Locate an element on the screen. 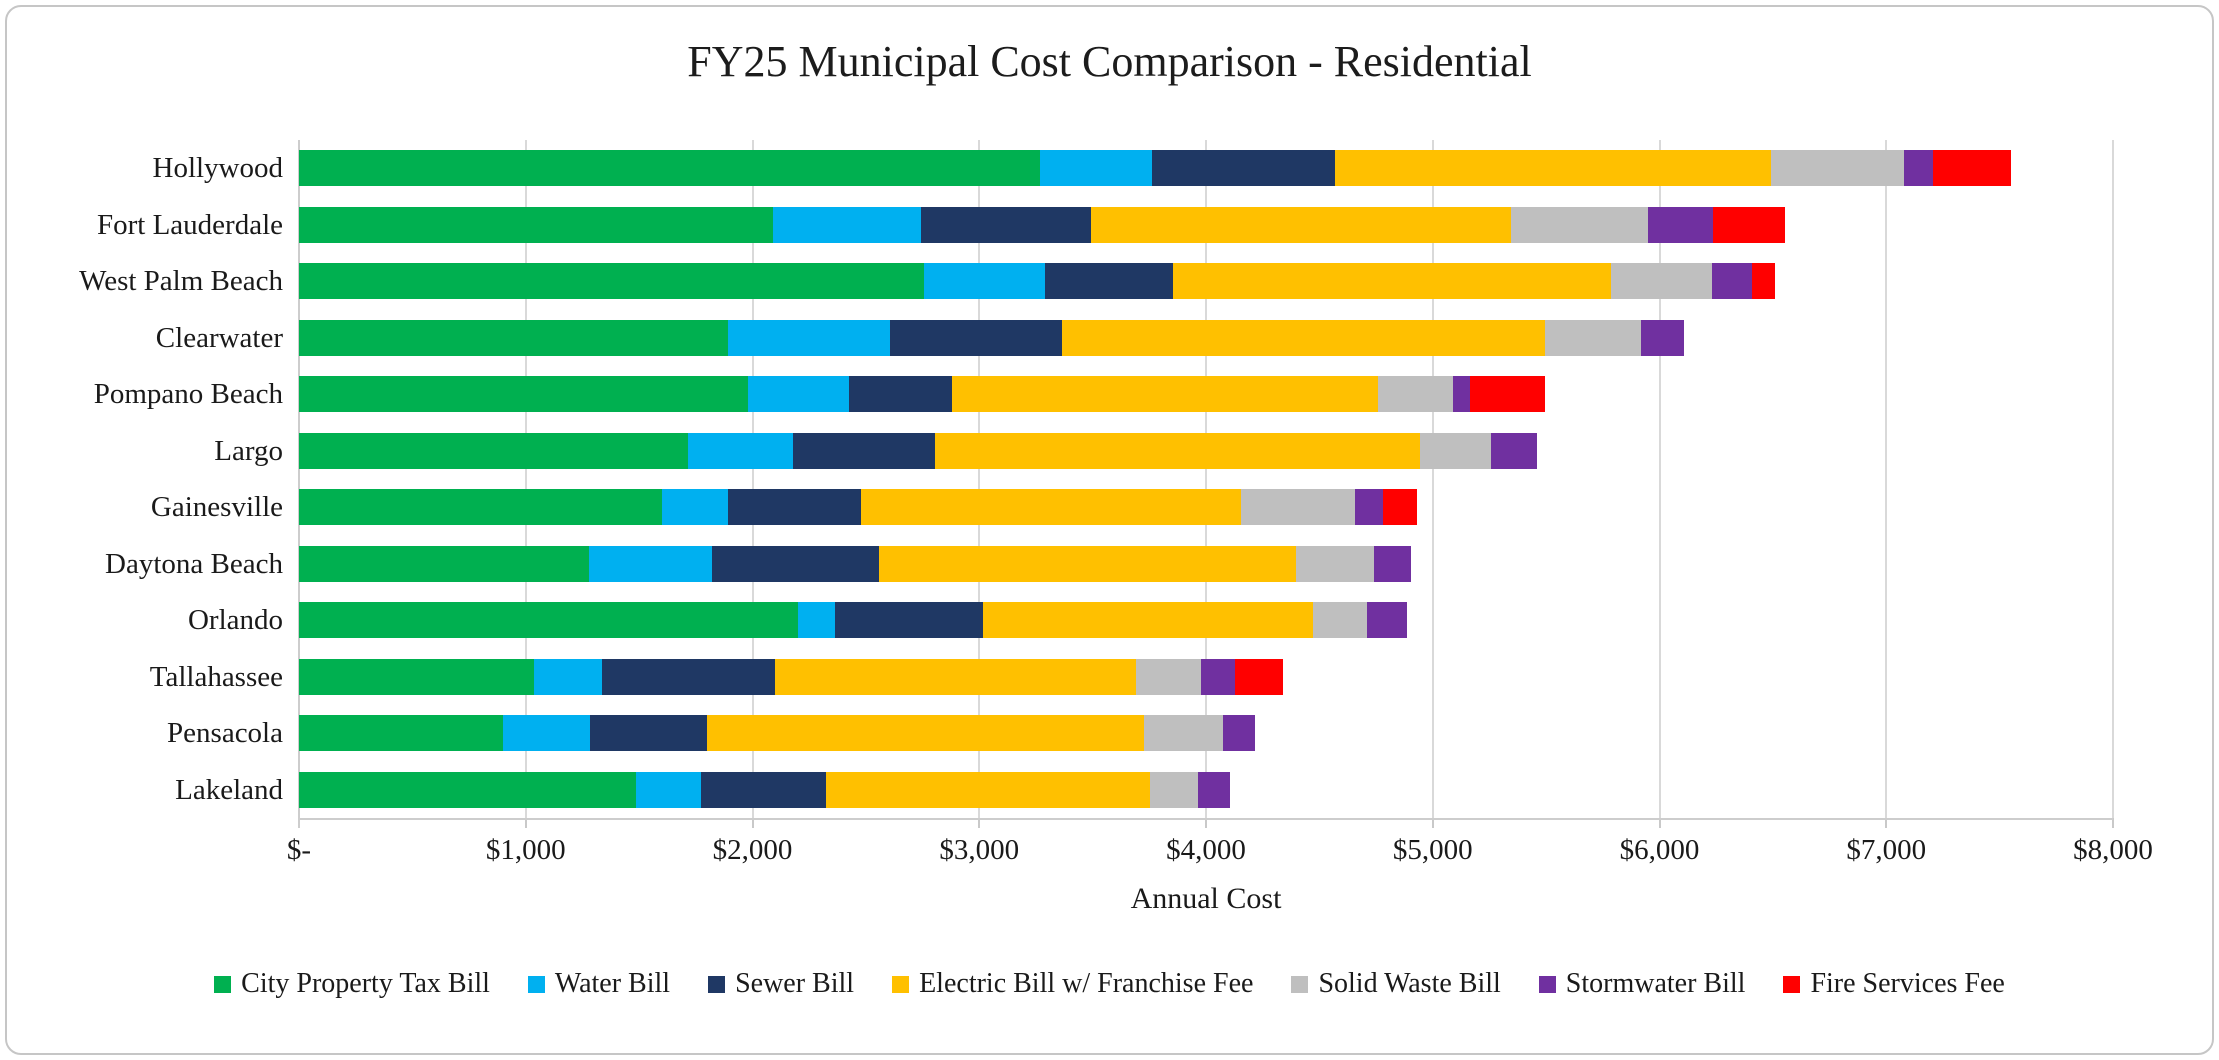 The width and height of the screenshot is (2219, 1060). x-tick-label: $5,000 is located at coordinates (1432, 850).